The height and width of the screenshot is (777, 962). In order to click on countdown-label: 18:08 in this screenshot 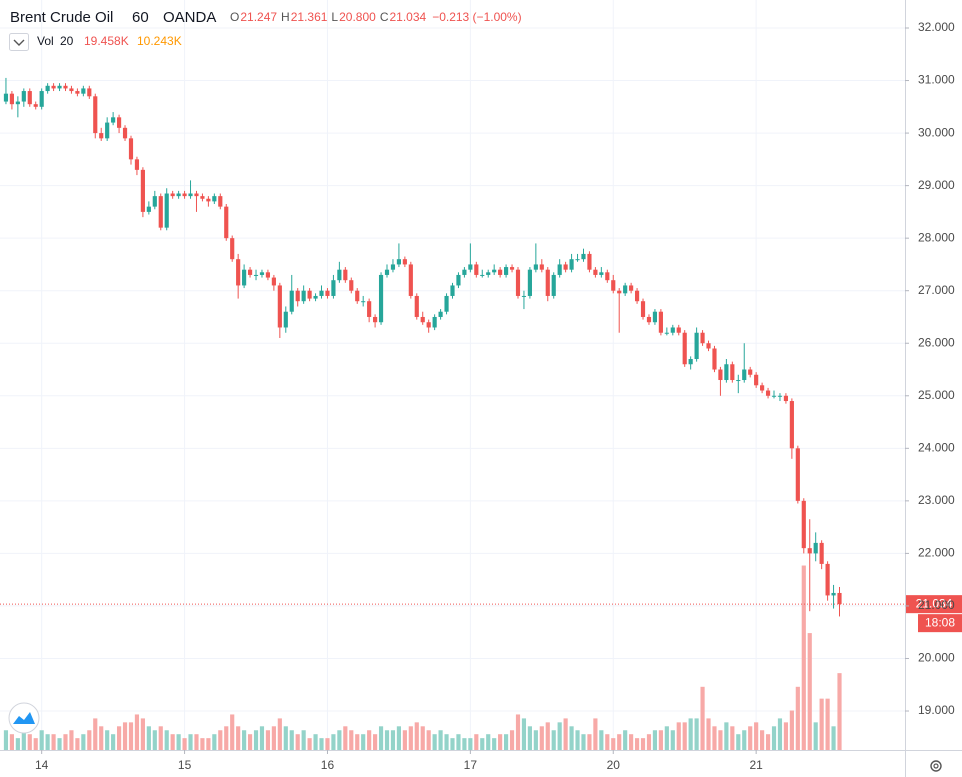, I will do `click(940, 622)`.